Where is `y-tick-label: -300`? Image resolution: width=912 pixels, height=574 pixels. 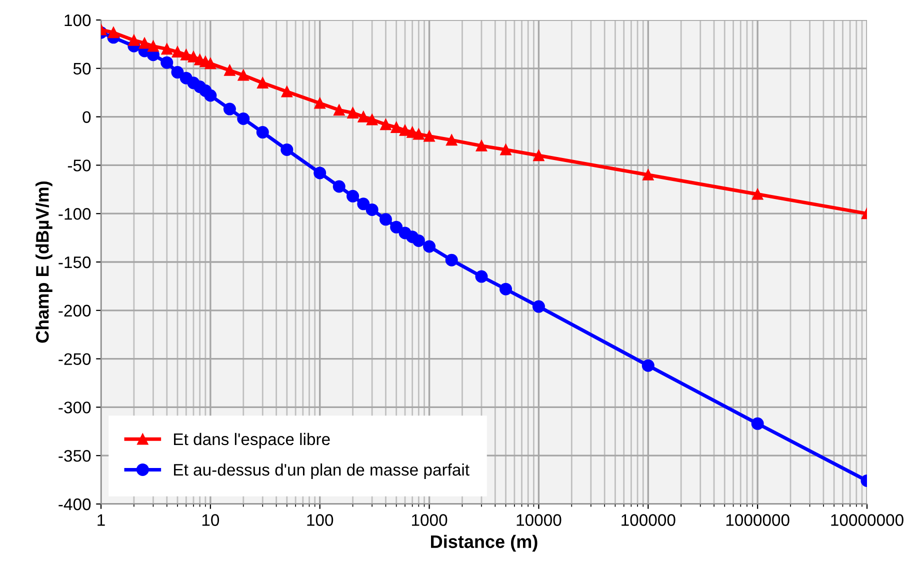
y-tick-label: -300 is located at coordinates (74, 408).